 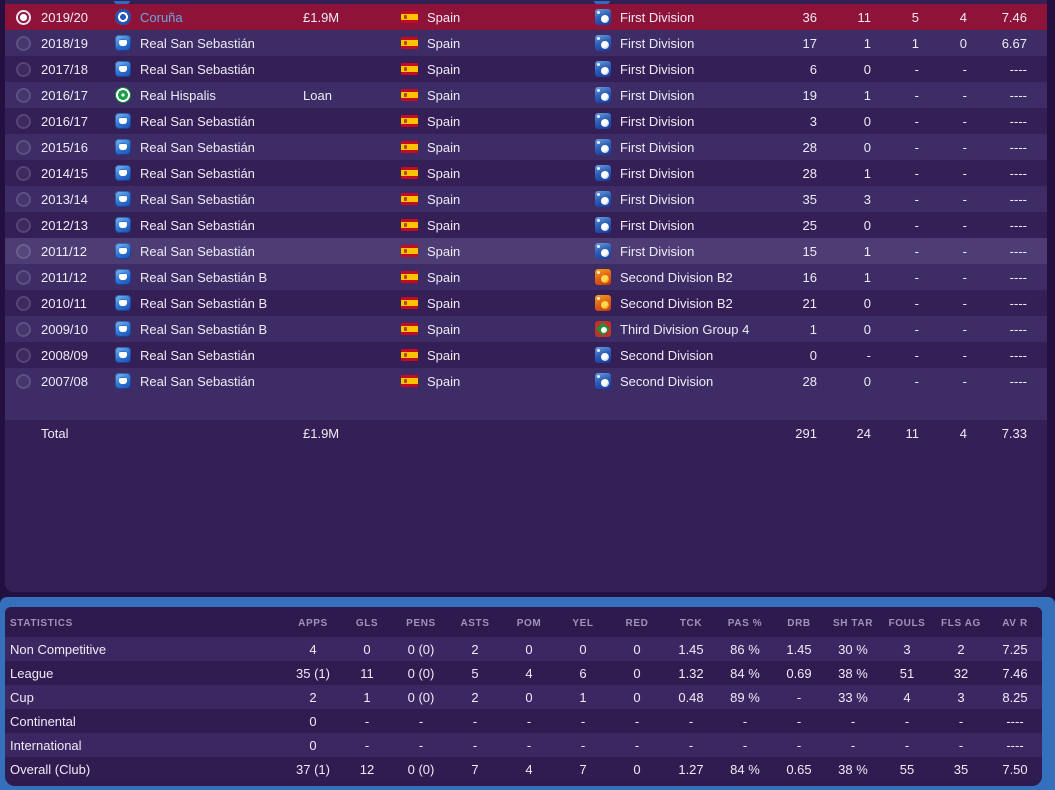 I want to click on stats-value-sh-tar: 38 %, so click(x=853, y=769).